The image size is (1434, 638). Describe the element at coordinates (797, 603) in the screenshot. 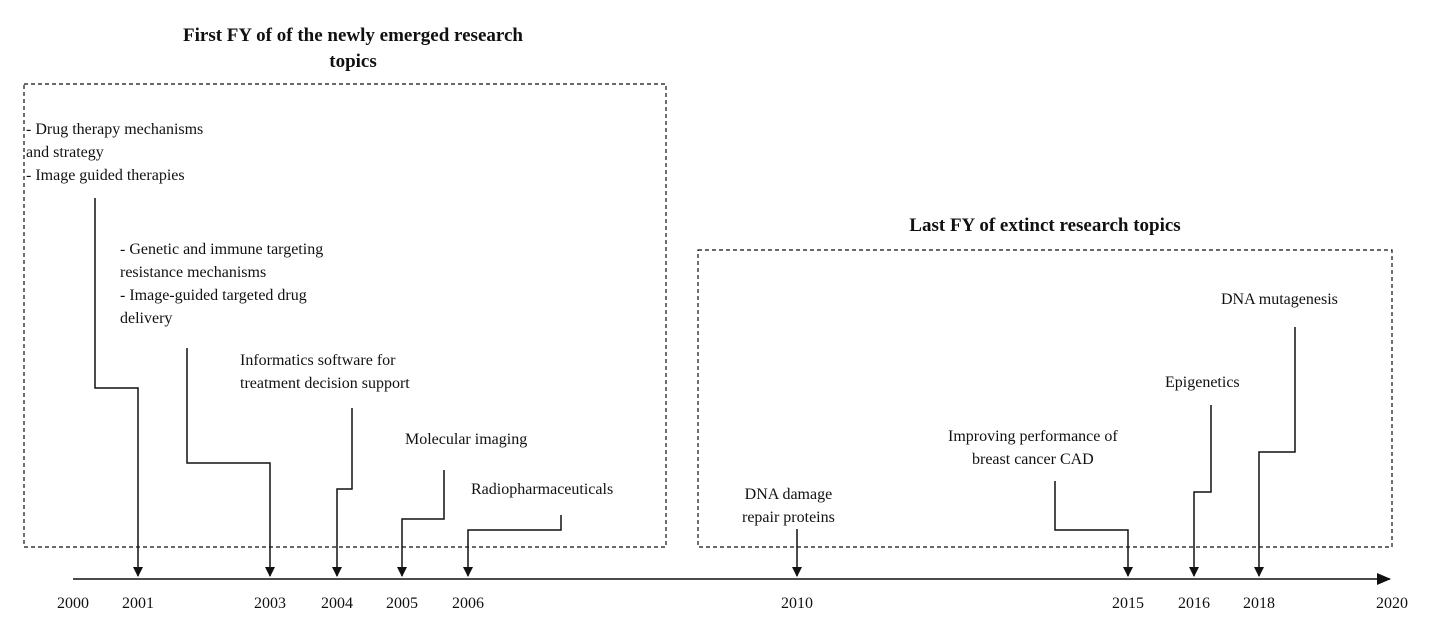

I see `year-label: 2010` at that location.